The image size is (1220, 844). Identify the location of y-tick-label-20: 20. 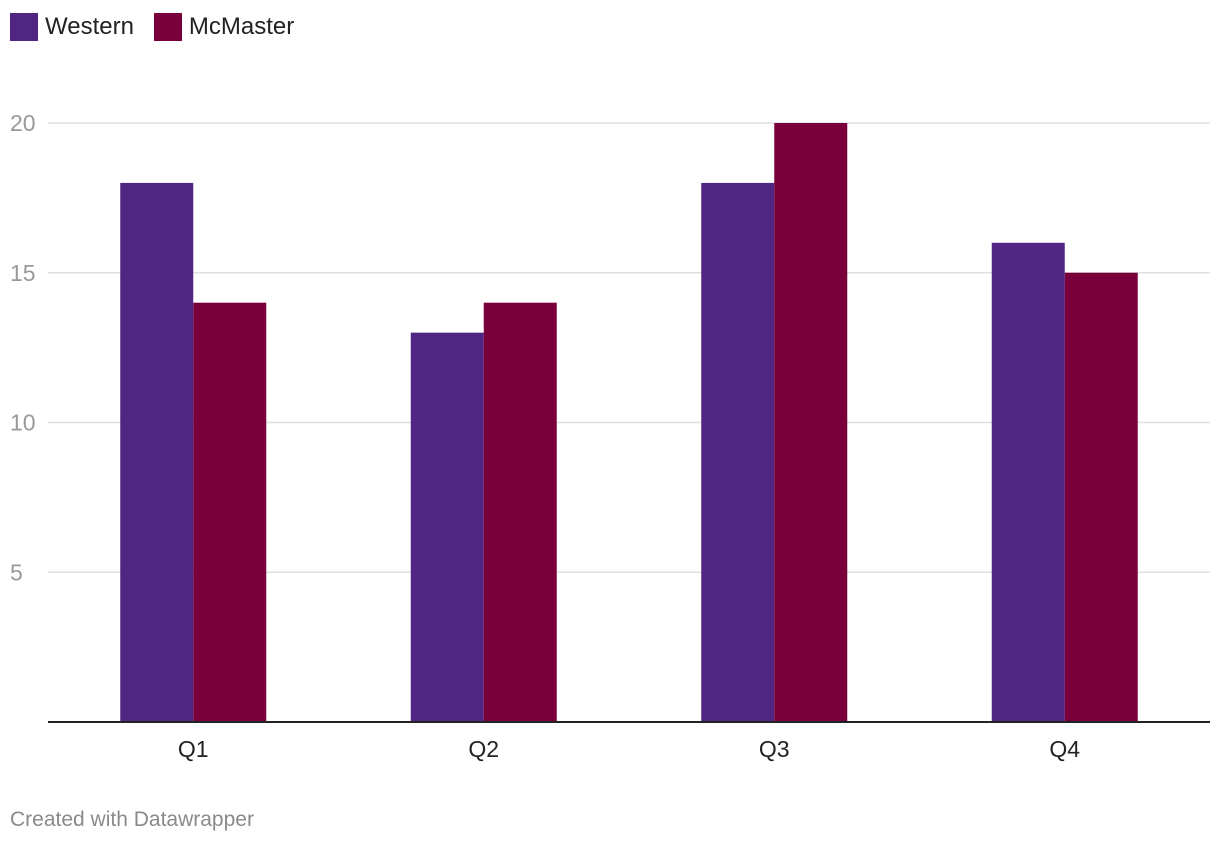
(23, 123).